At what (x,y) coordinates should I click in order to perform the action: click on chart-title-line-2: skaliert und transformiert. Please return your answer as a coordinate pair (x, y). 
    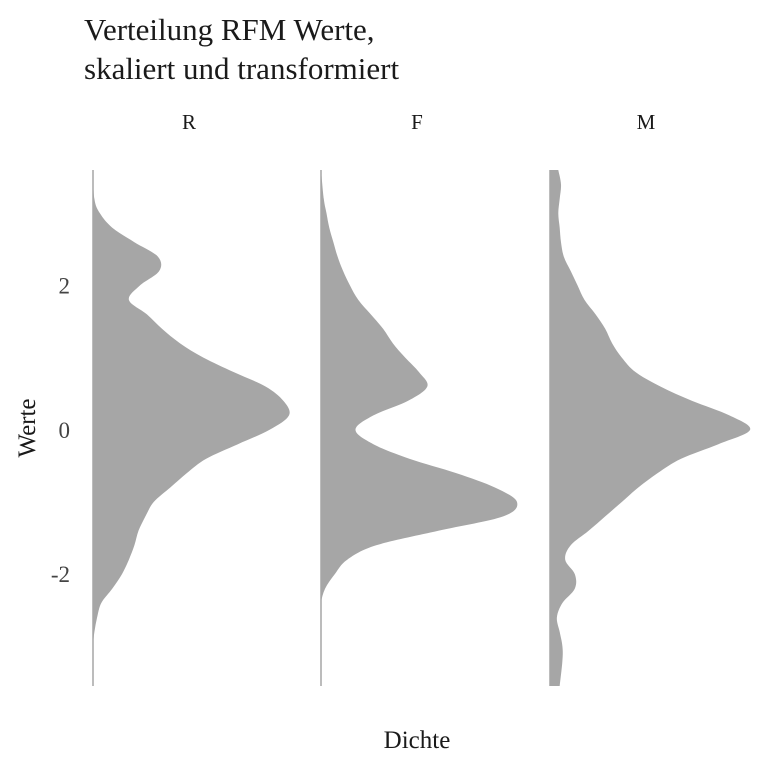
    Looking at the image, I should click on (241, 68).